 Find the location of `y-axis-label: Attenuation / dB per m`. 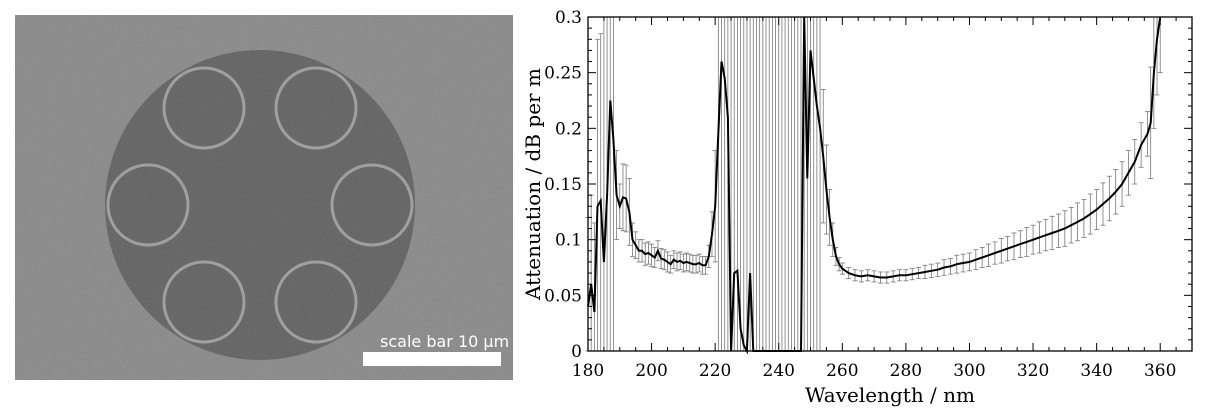

y-axis-label: Attenuation / dB per m is located at coordinates (533, 184).